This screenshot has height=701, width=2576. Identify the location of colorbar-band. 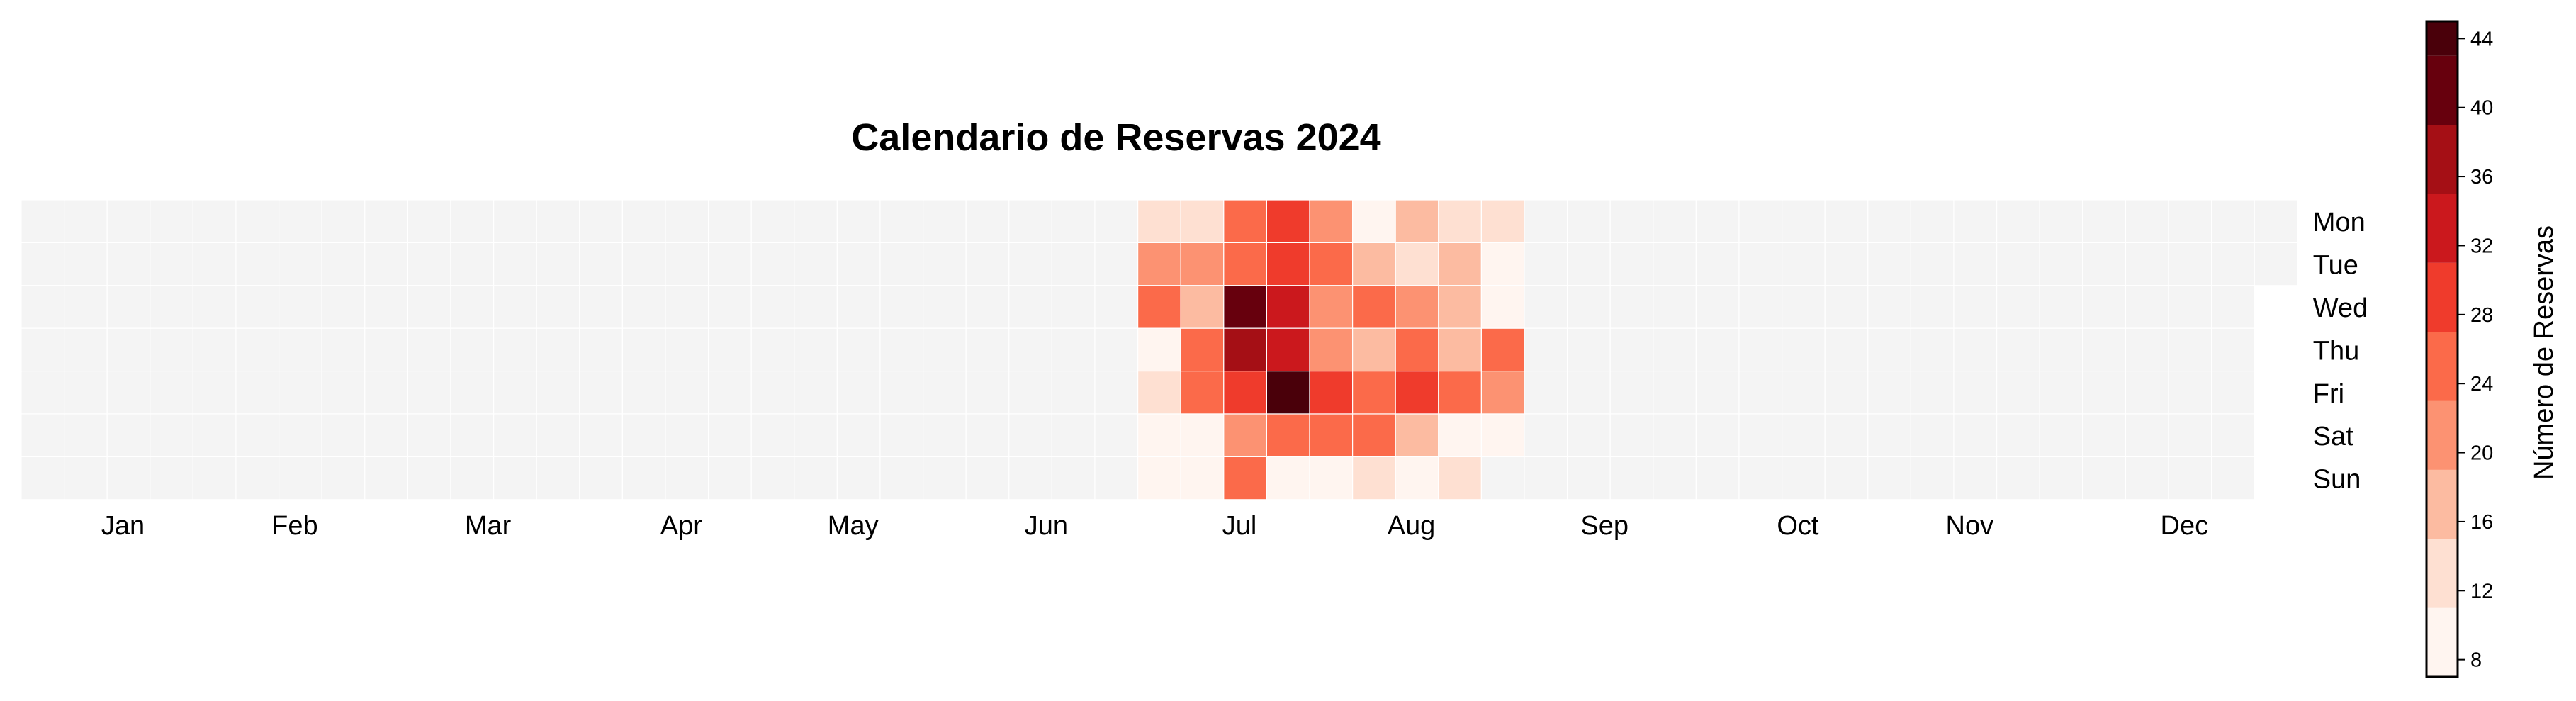
(2442, 90).